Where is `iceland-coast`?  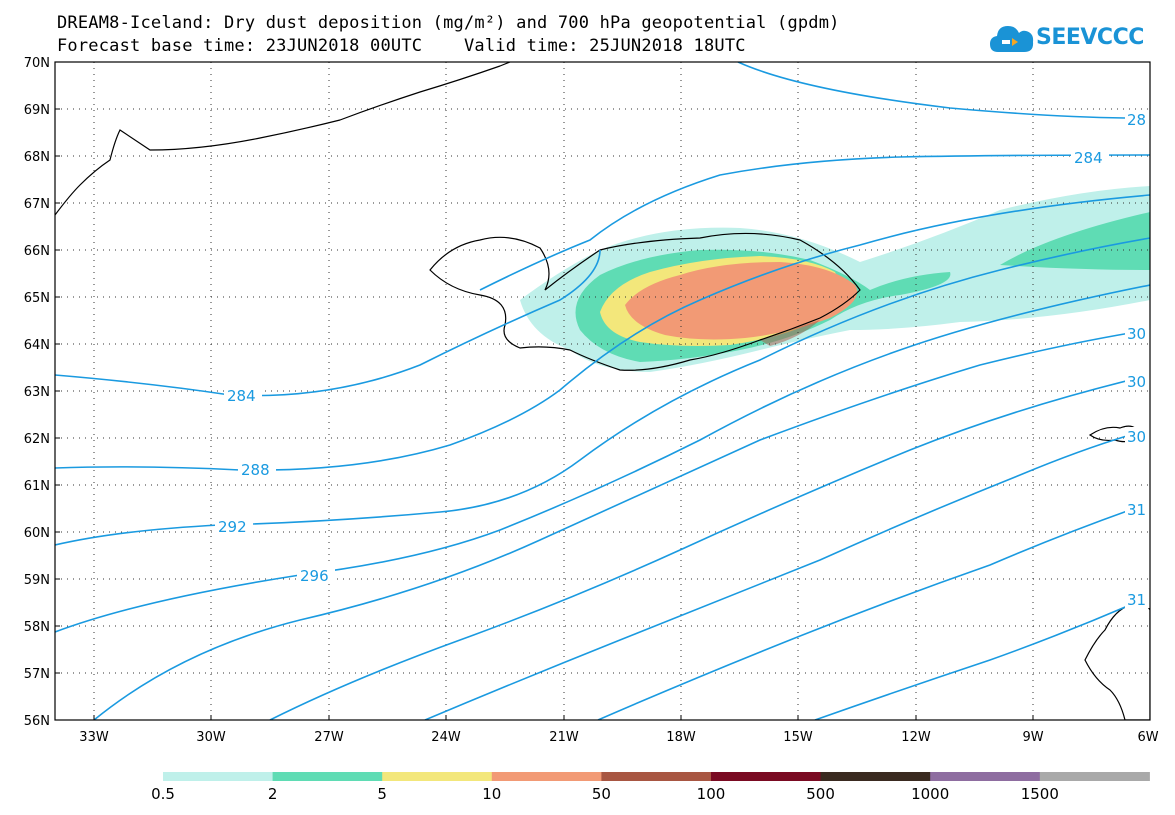 iceland-coast is located at coordinates (645, 301).